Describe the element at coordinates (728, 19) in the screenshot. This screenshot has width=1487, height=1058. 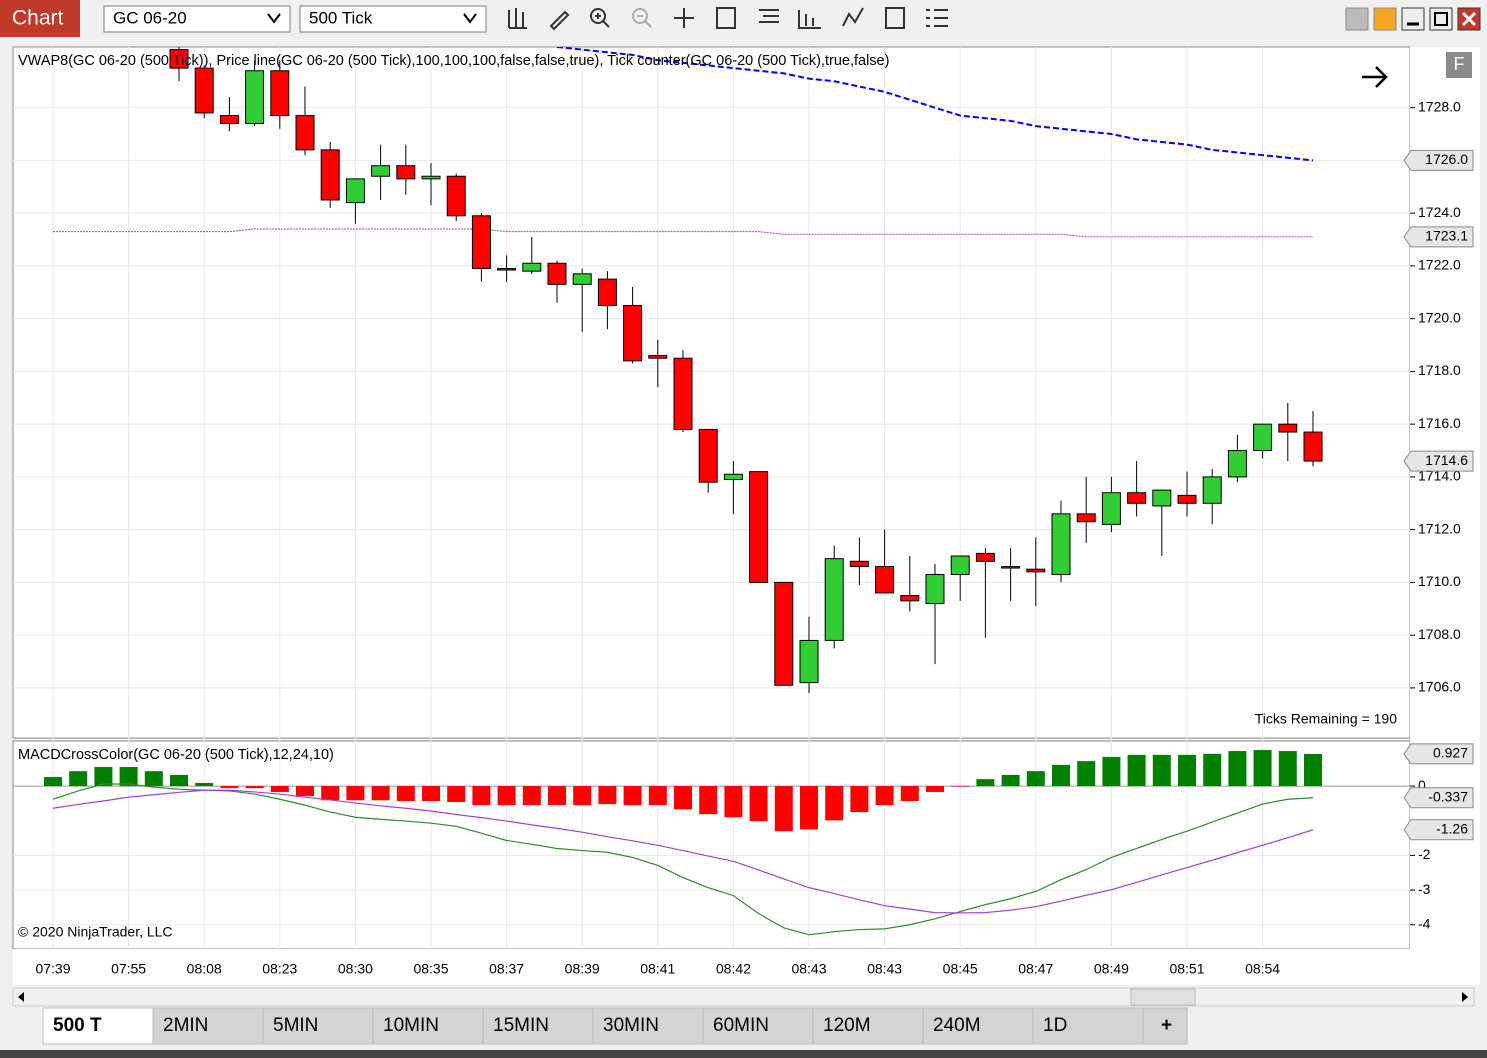
I see `toolbar-icons` at that location.